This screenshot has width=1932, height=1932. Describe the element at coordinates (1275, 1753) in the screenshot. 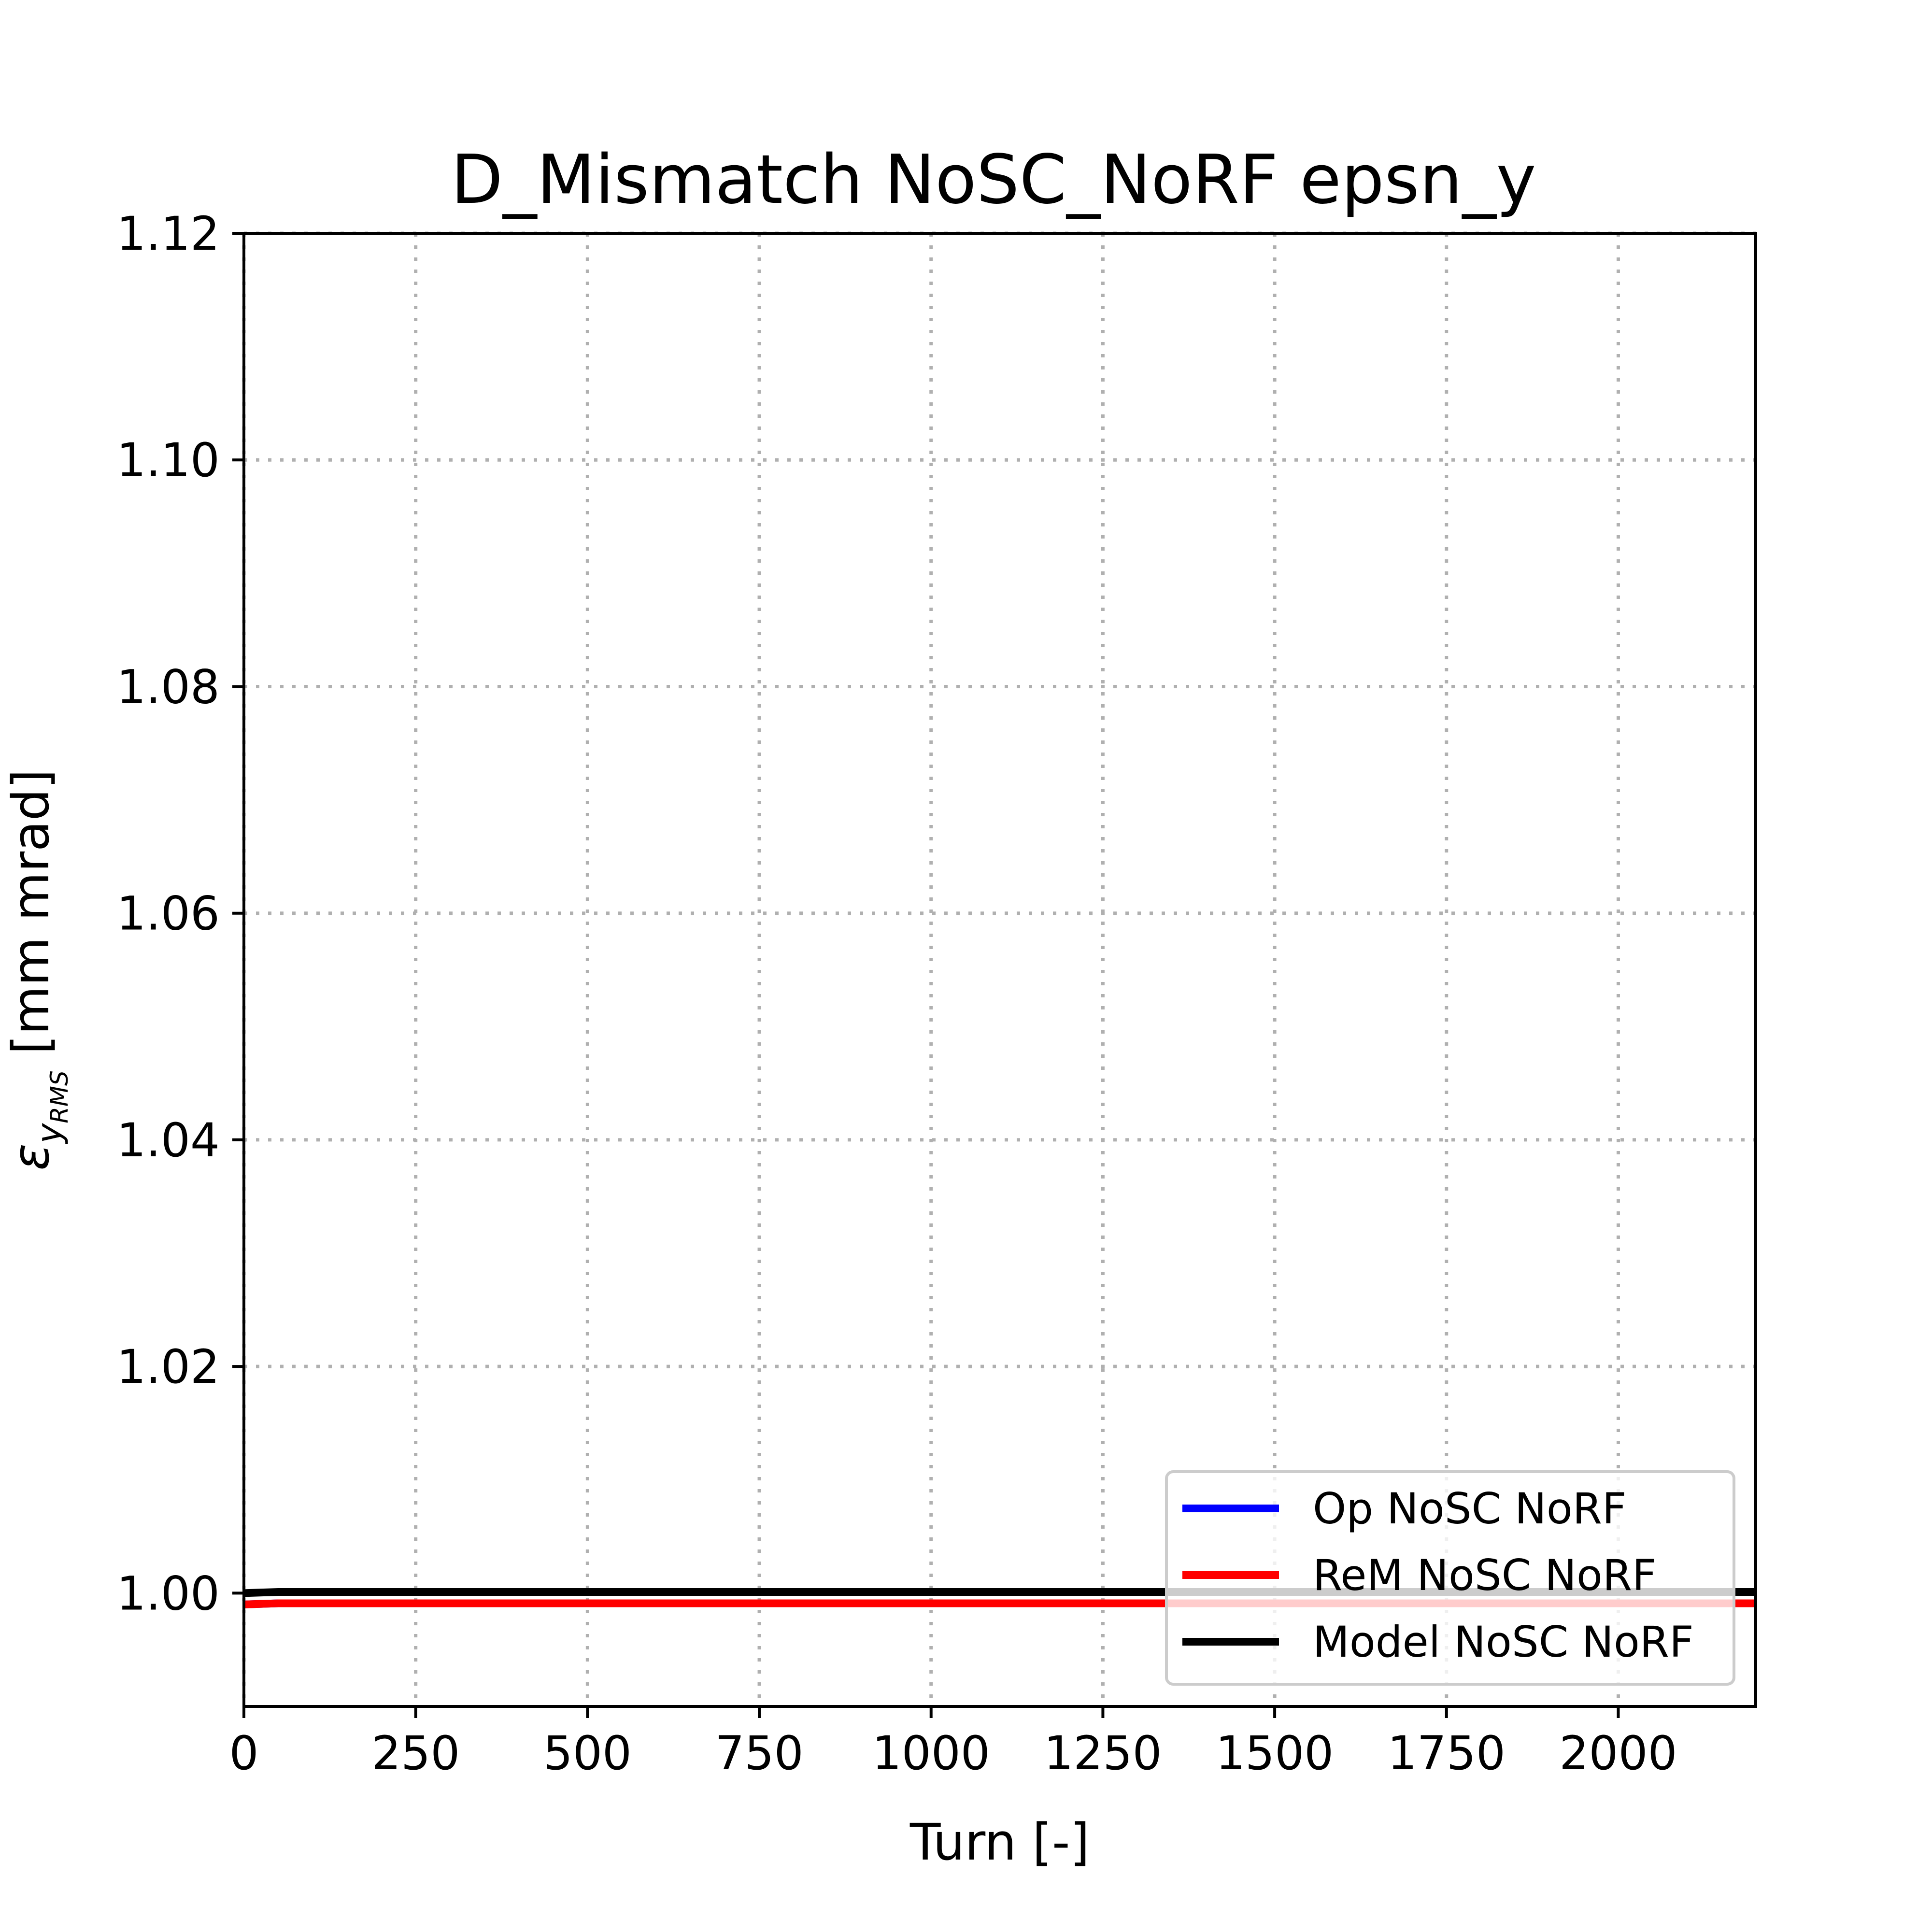

I see `x-tick-label: 1500` at that location.